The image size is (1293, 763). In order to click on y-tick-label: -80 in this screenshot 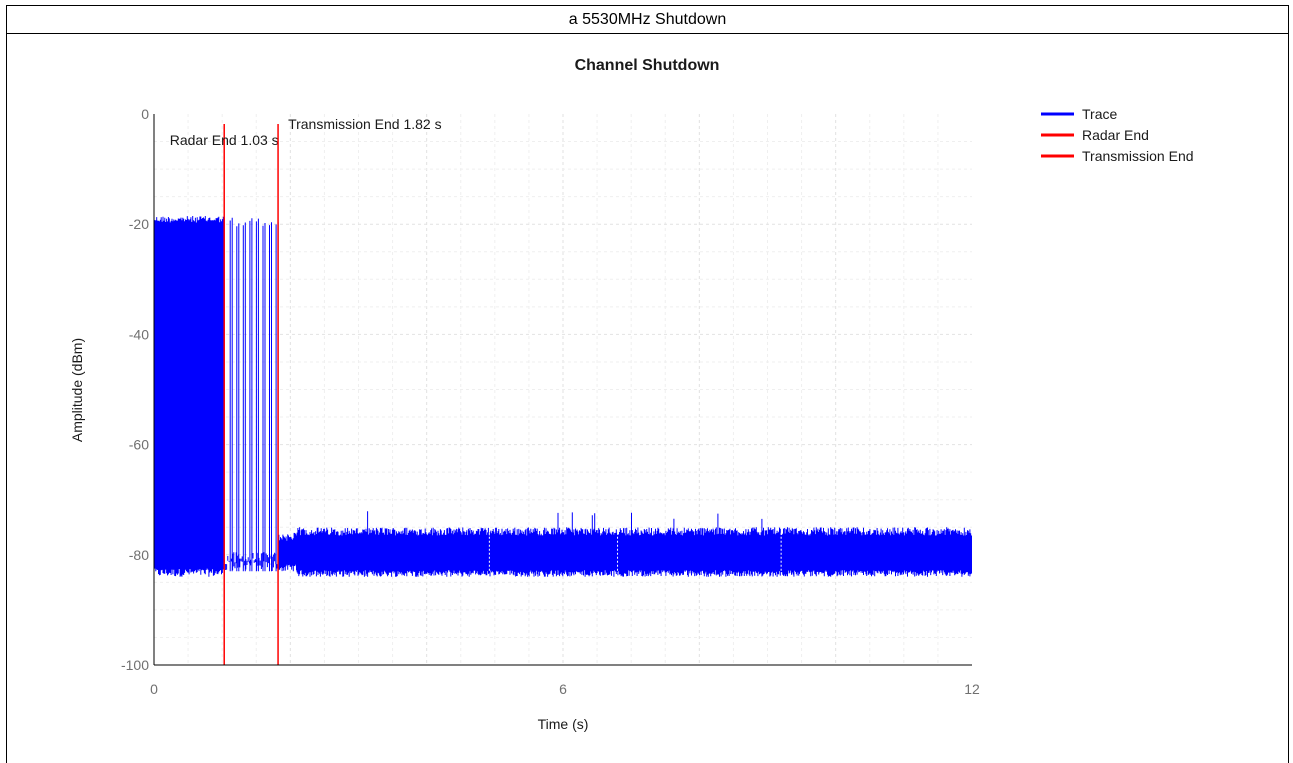, I will do `click(139, 555)`.